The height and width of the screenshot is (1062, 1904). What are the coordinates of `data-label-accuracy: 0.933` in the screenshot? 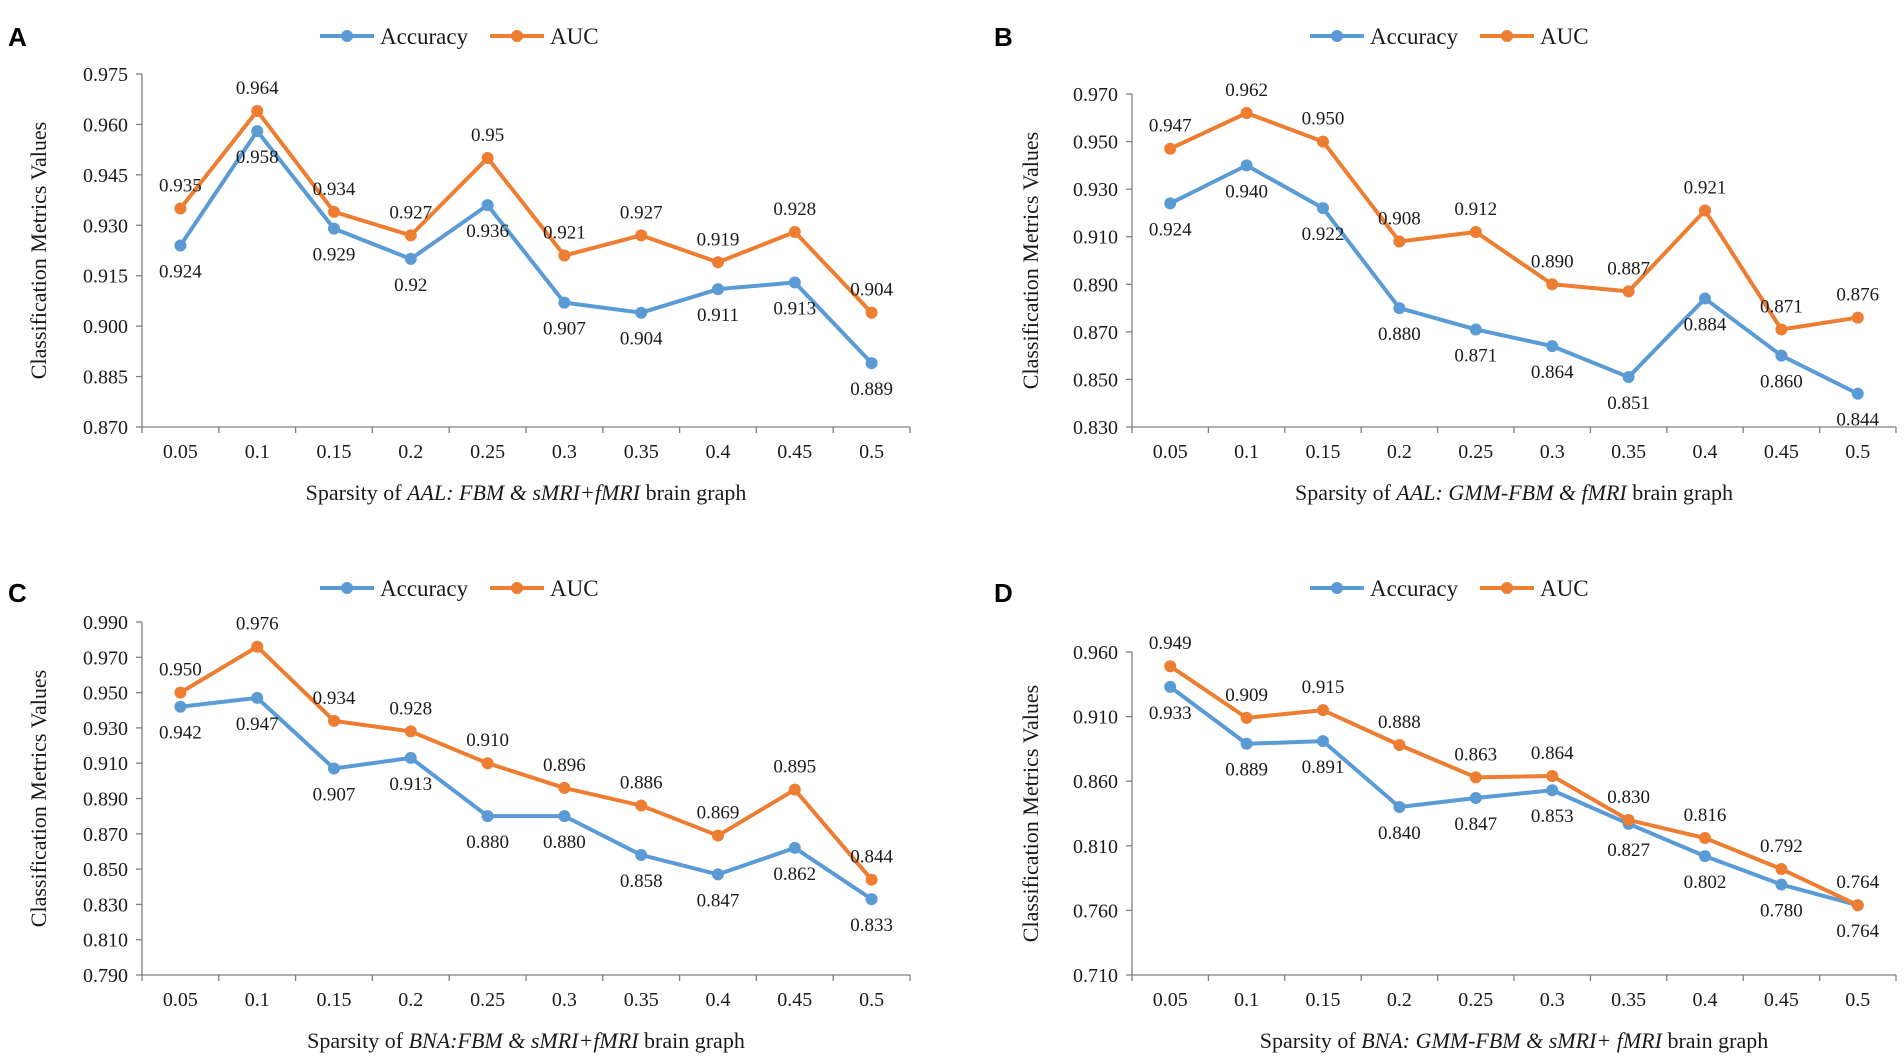 It's located at (1170, 713).